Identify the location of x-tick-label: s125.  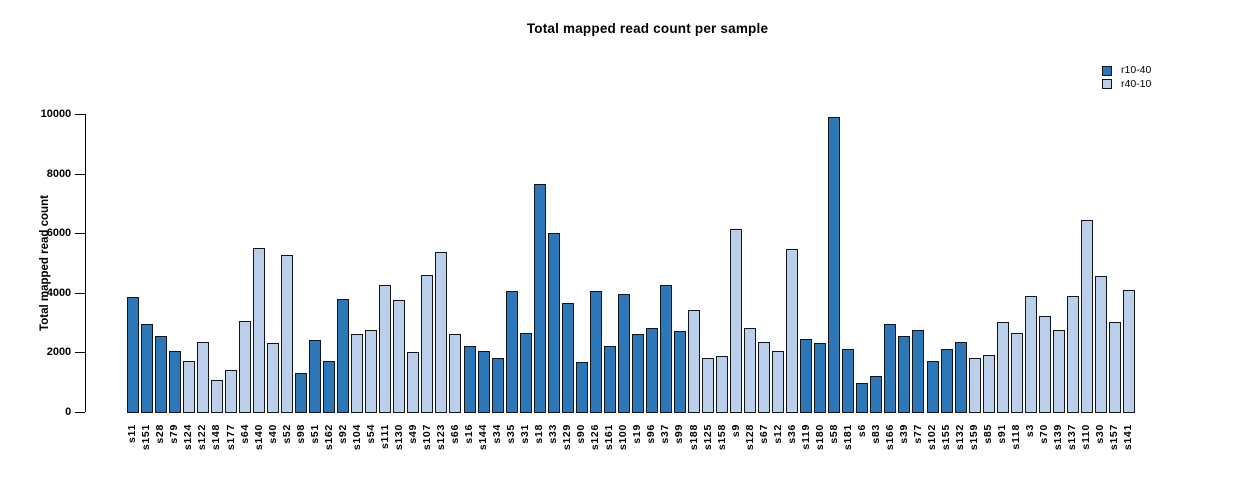
(707, 437).